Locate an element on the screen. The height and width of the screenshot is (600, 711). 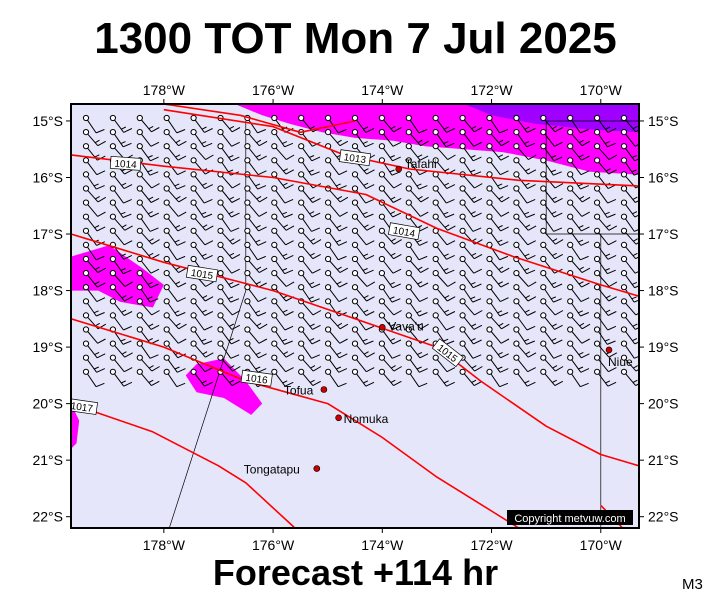
lon-label-bottom: 178°W is located at coordinates (164, 545).